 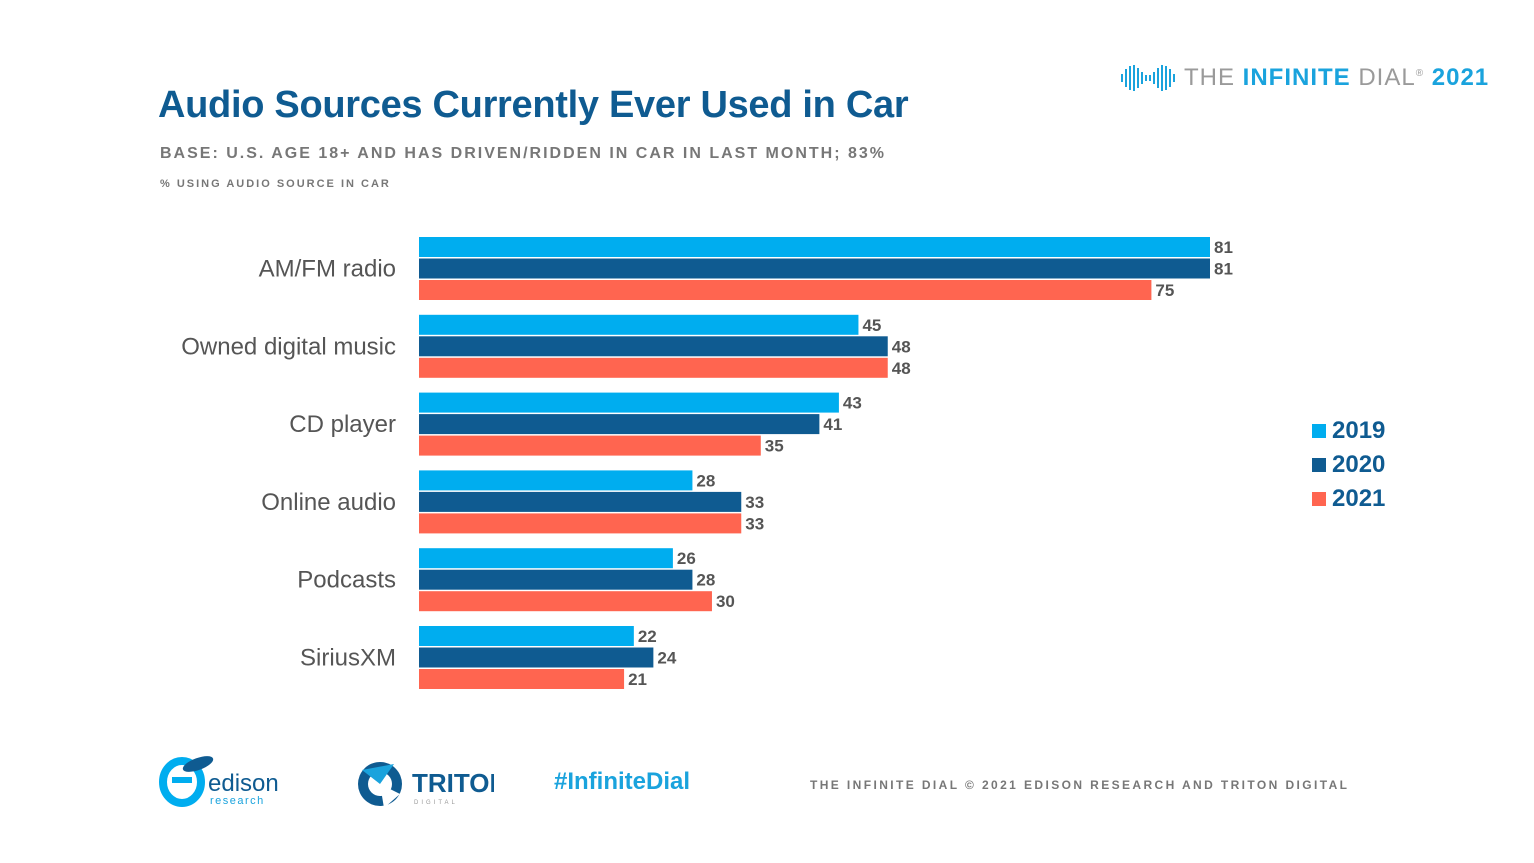 What do you see at coordinates (346, 580) in the screenshot?
I see `category-label: Podcasts` at bounding box center [346, 580].